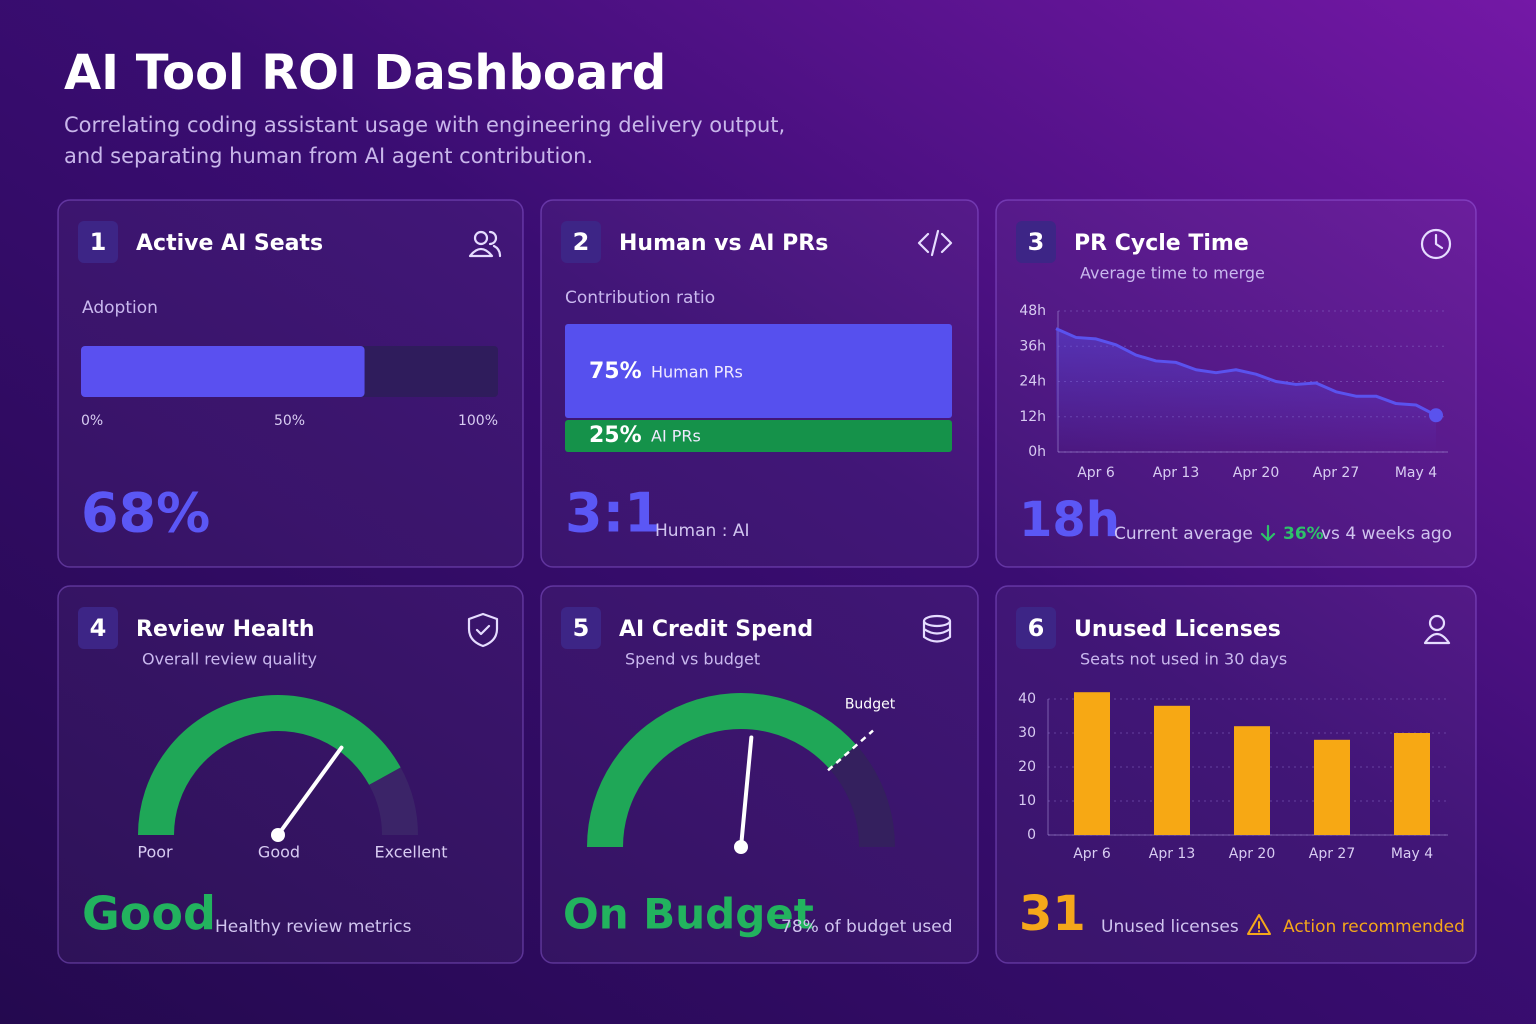 The width and height of the screenshot is (1536, 1024). Describe the element at coordinates (485, 244) in the screenshot. I see `users-icon` at that location.